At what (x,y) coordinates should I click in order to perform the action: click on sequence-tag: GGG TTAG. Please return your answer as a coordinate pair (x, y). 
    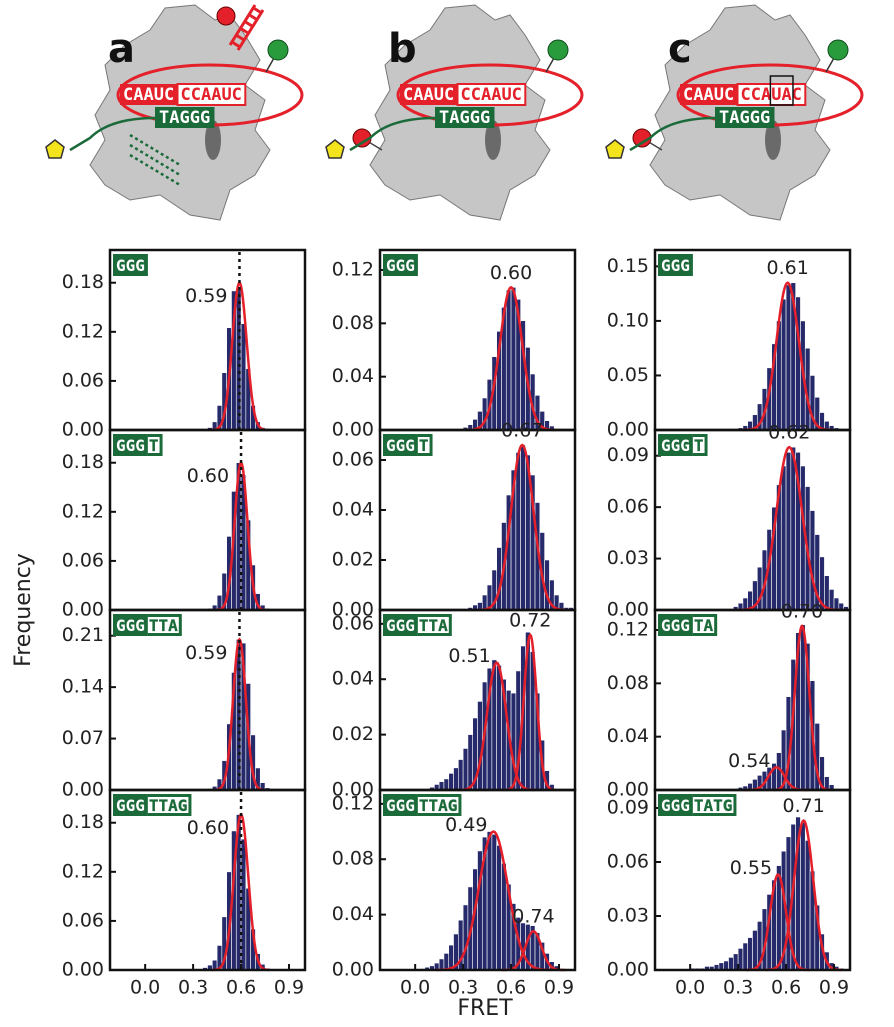
    Looking at the image, I should click on (422, 805).